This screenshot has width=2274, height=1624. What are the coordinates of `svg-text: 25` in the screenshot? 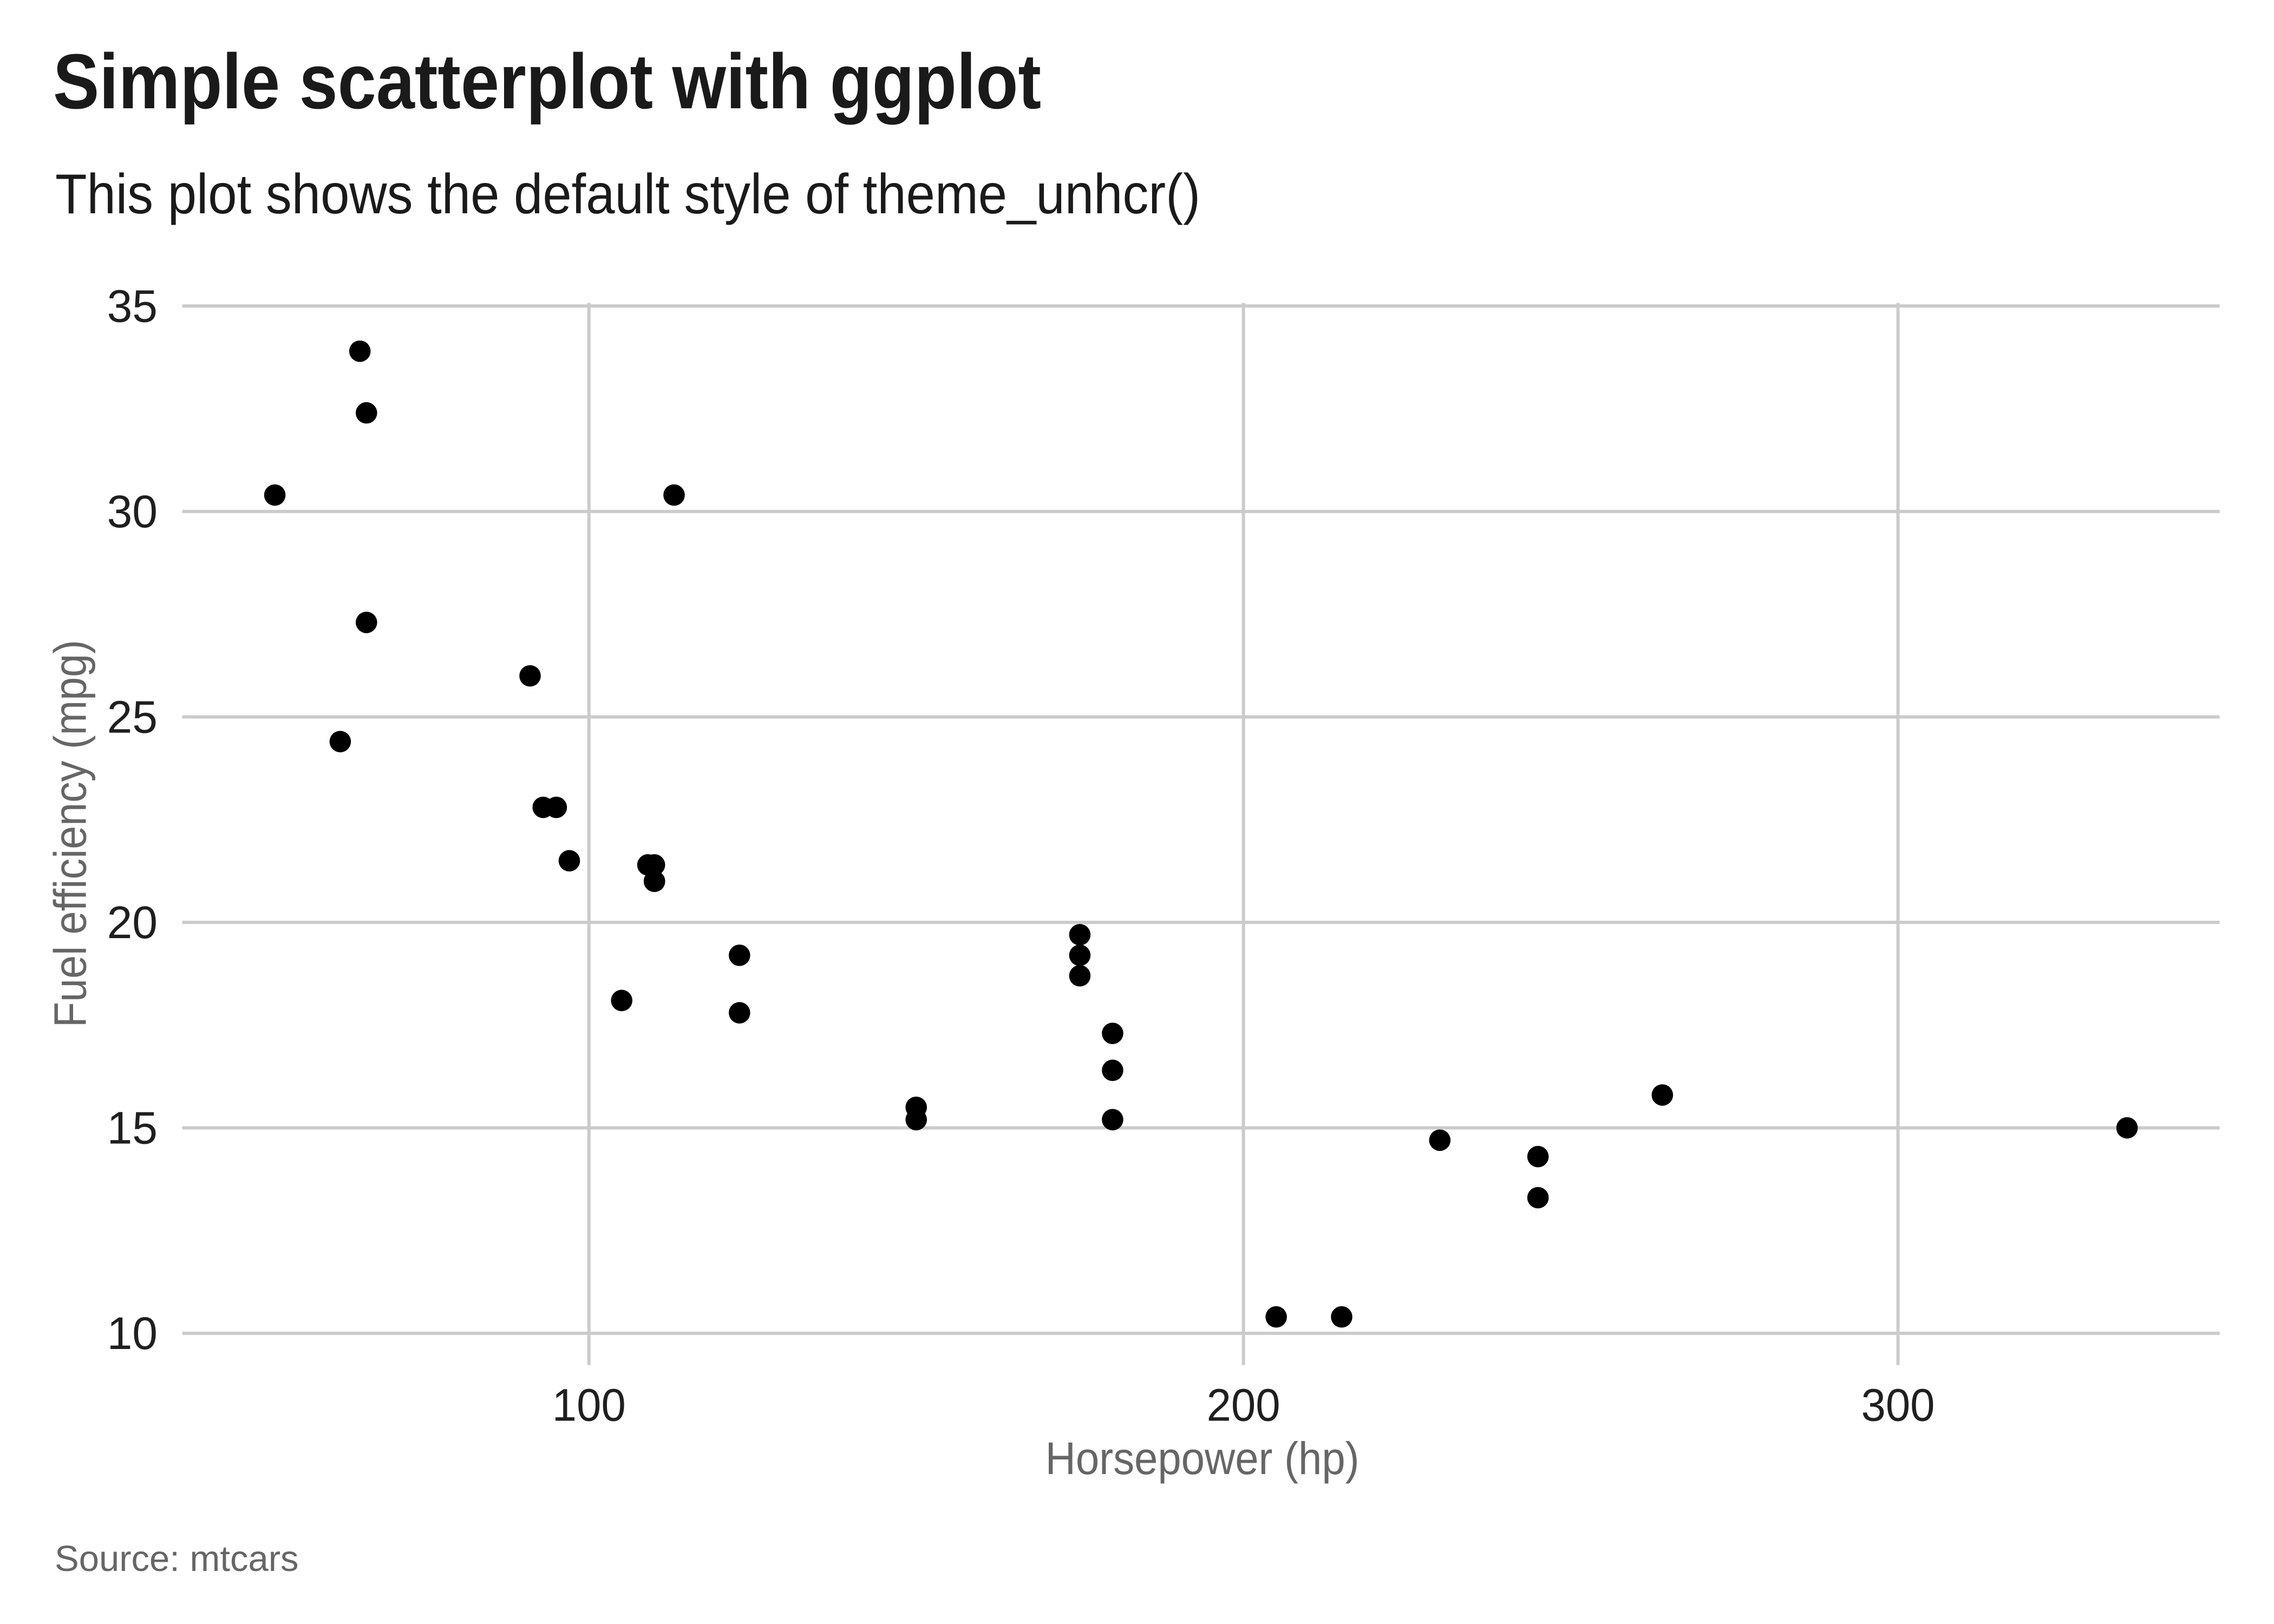 It's located at (132, 716).